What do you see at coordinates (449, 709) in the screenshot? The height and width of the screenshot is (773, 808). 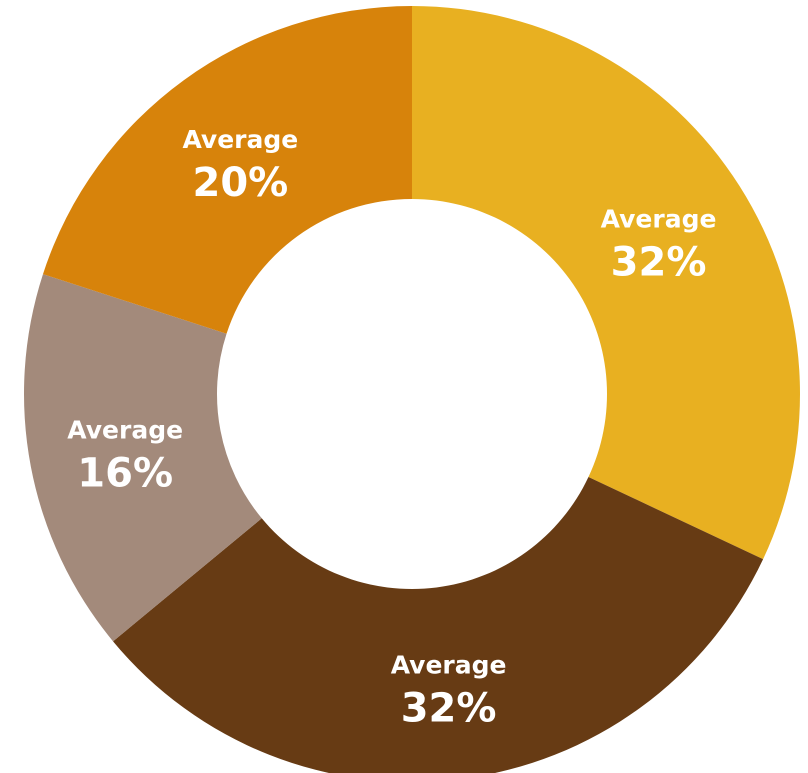 I see `slice-label-value-2: 32%` at bounding box center [449, 709].